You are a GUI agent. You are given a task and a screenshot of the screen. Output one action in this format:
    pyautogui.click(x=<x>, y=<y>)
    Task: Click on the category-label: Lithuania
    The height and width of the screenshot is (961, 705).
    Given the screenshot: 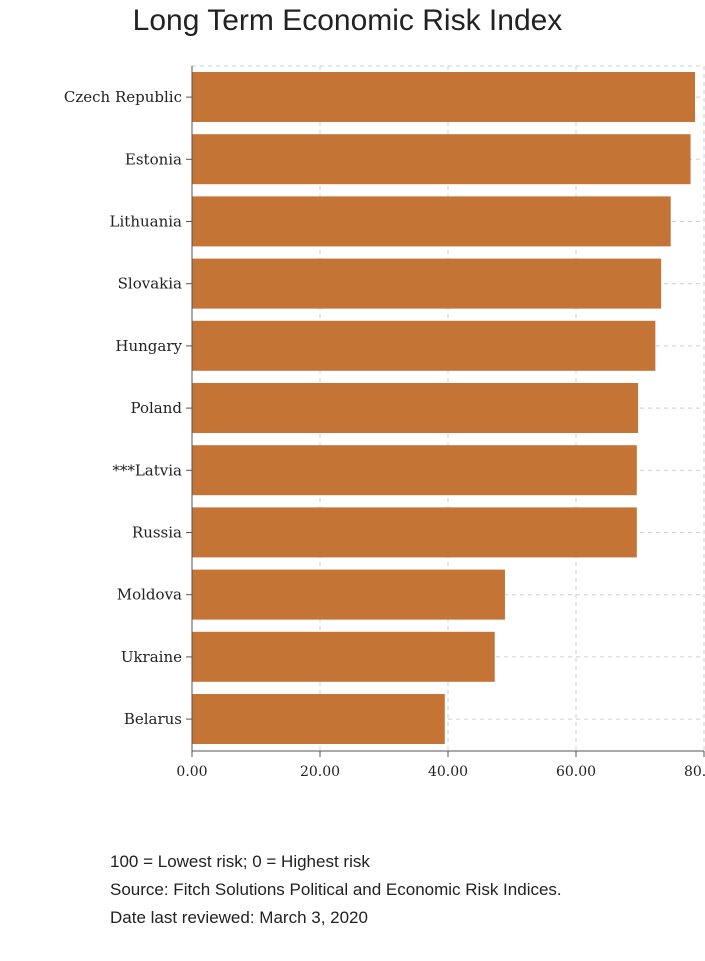 What is the action you would take?
    pyautogui.click(x=146, y=222)
    